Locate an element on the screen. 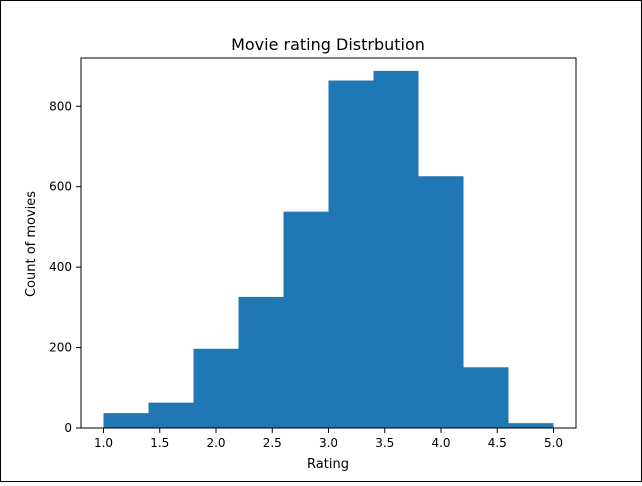  x-tick-label: 1.5 is located at coordinates (159, 443).